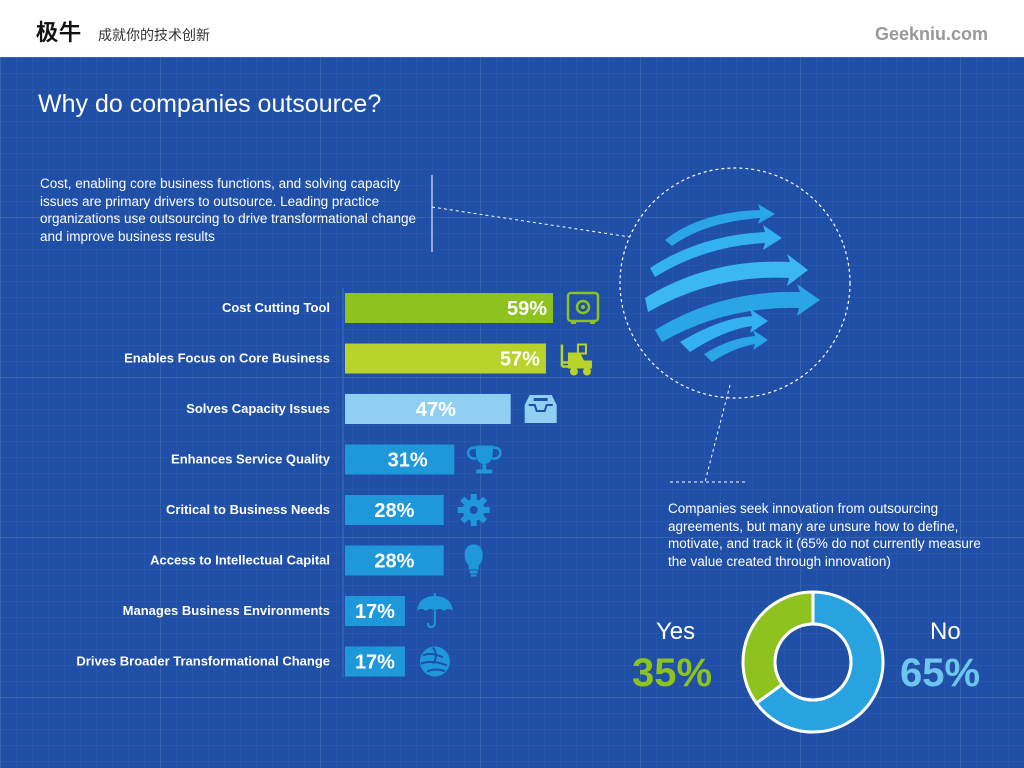 This screenshot has height=768, width=1024. I want to click on forklift-icon, so click(576, 359).